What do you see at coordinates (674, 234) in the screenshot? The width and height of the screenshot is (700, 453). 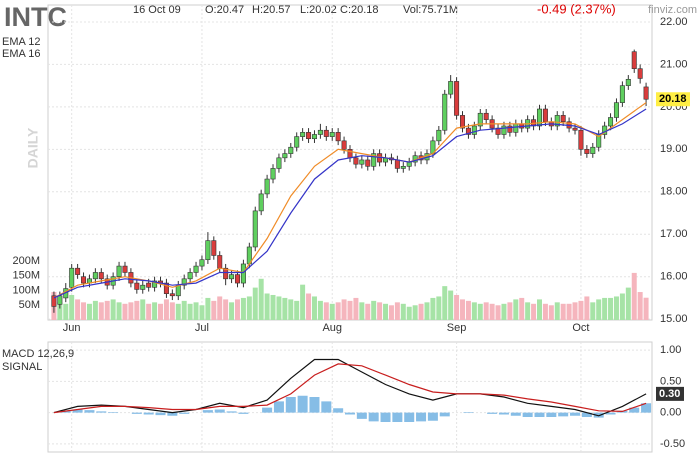 I see `y-tick-label: 17.00` at bounding box center [674, 234].